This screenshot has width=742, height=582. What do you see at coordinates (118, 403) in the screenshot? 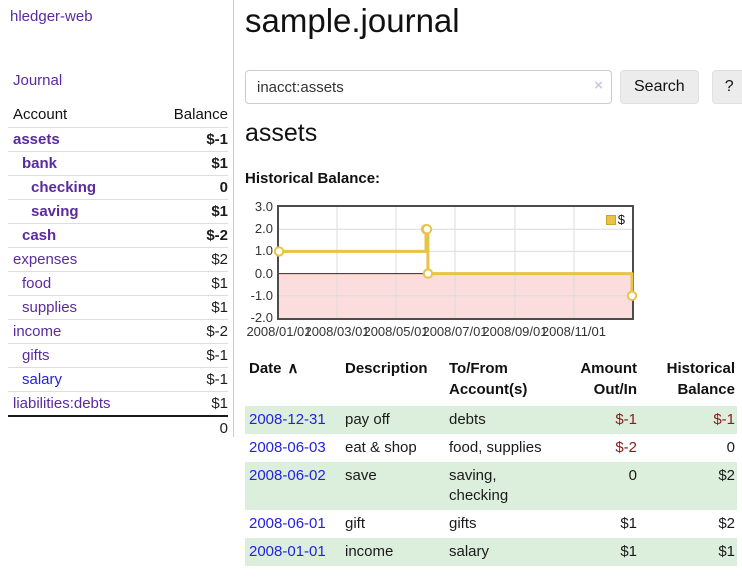
I see `account-row: liabilities:debts $1` at bounding box center [118, 403].